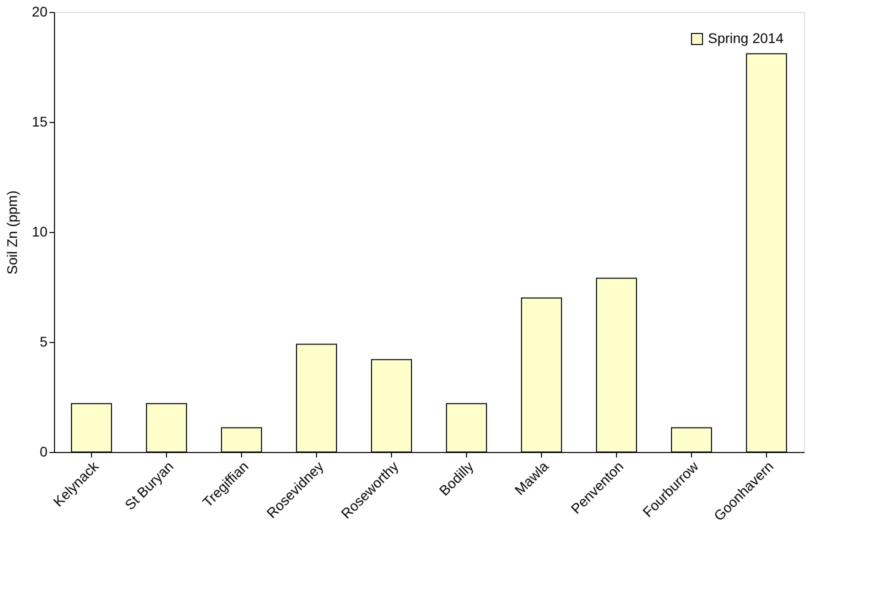  What do you see at coordinates (40, 122) in the screenshot?
I see `y-tick-label: 15` at bounding box center [40, 122].